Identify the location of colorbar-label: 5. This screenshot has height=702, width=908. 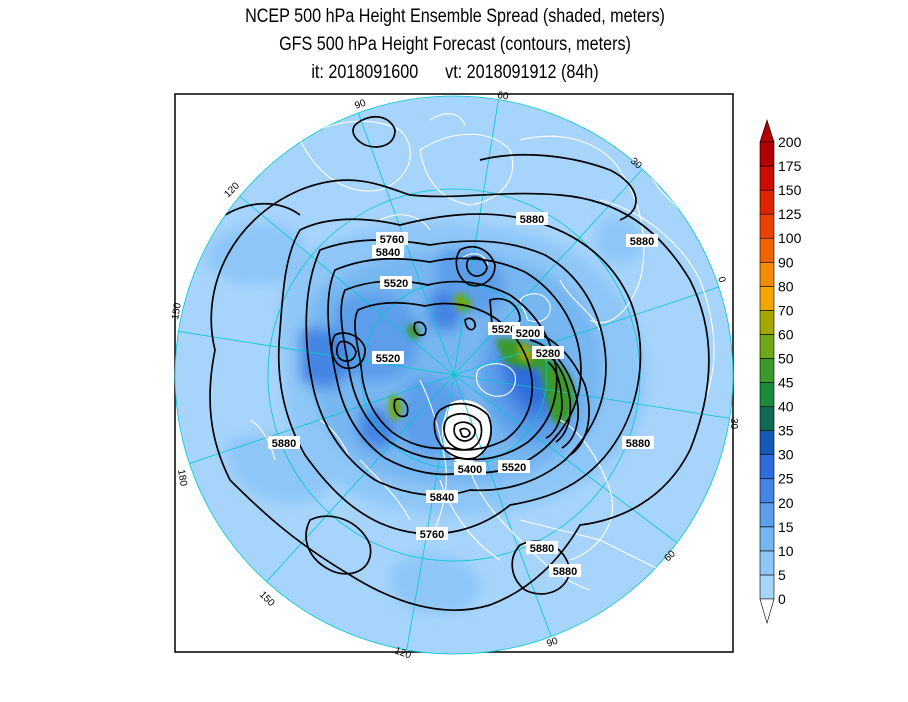
(782, 575).